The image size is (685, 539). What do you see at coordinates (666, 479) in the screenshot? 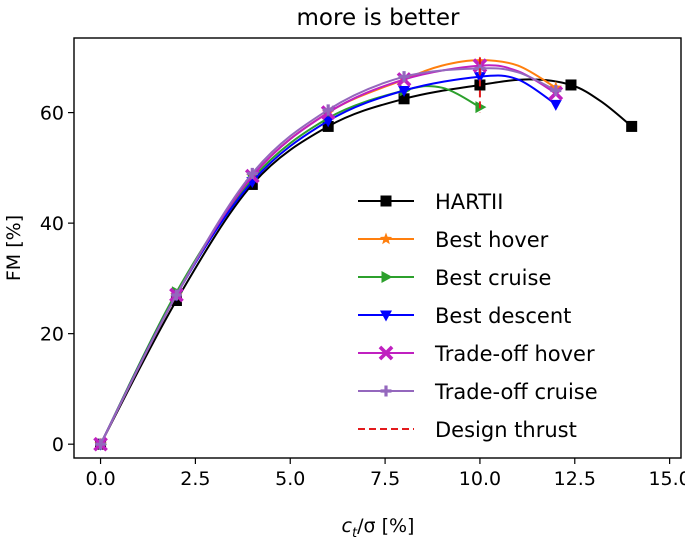
I see `x-tick-label: 15.0` at bounding box center [666, 479].